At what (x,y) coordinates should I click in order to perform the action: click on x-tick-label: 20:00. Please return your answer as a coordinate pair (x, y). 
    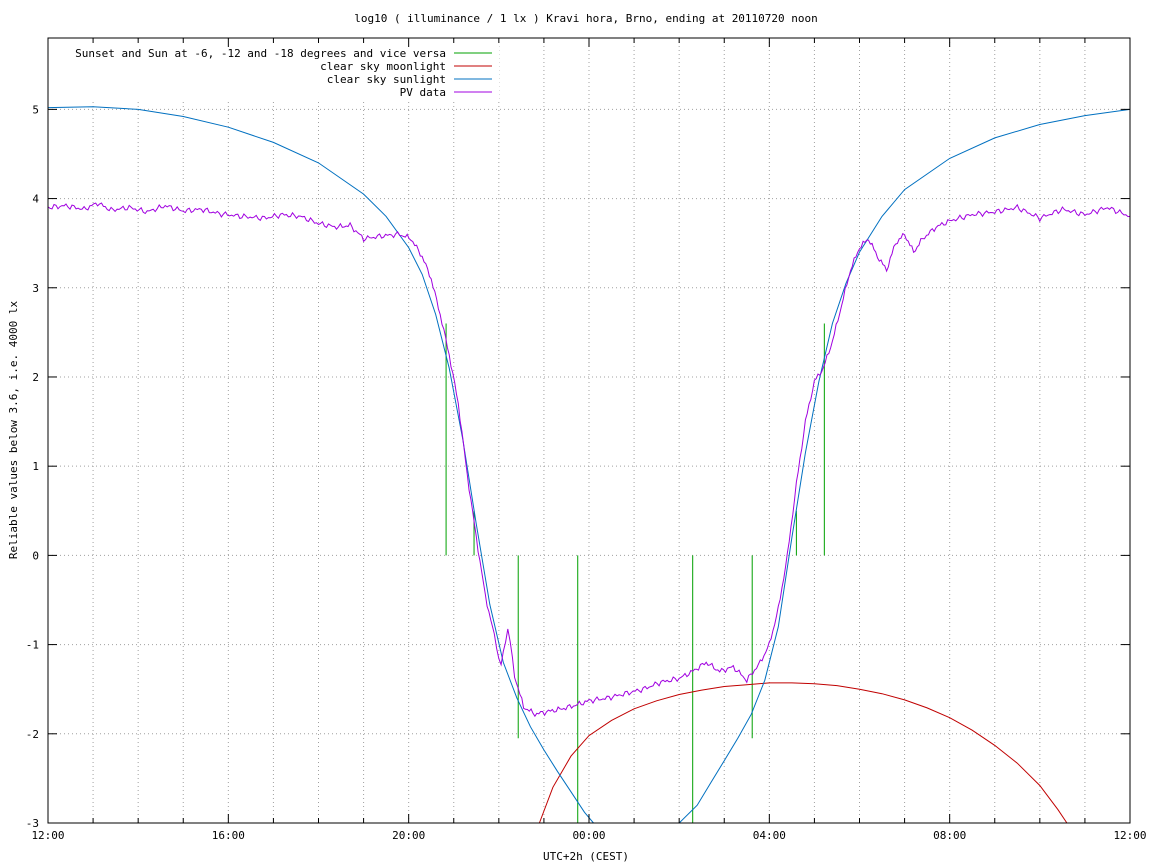
    Looking at the image, I should click on (408, 835).